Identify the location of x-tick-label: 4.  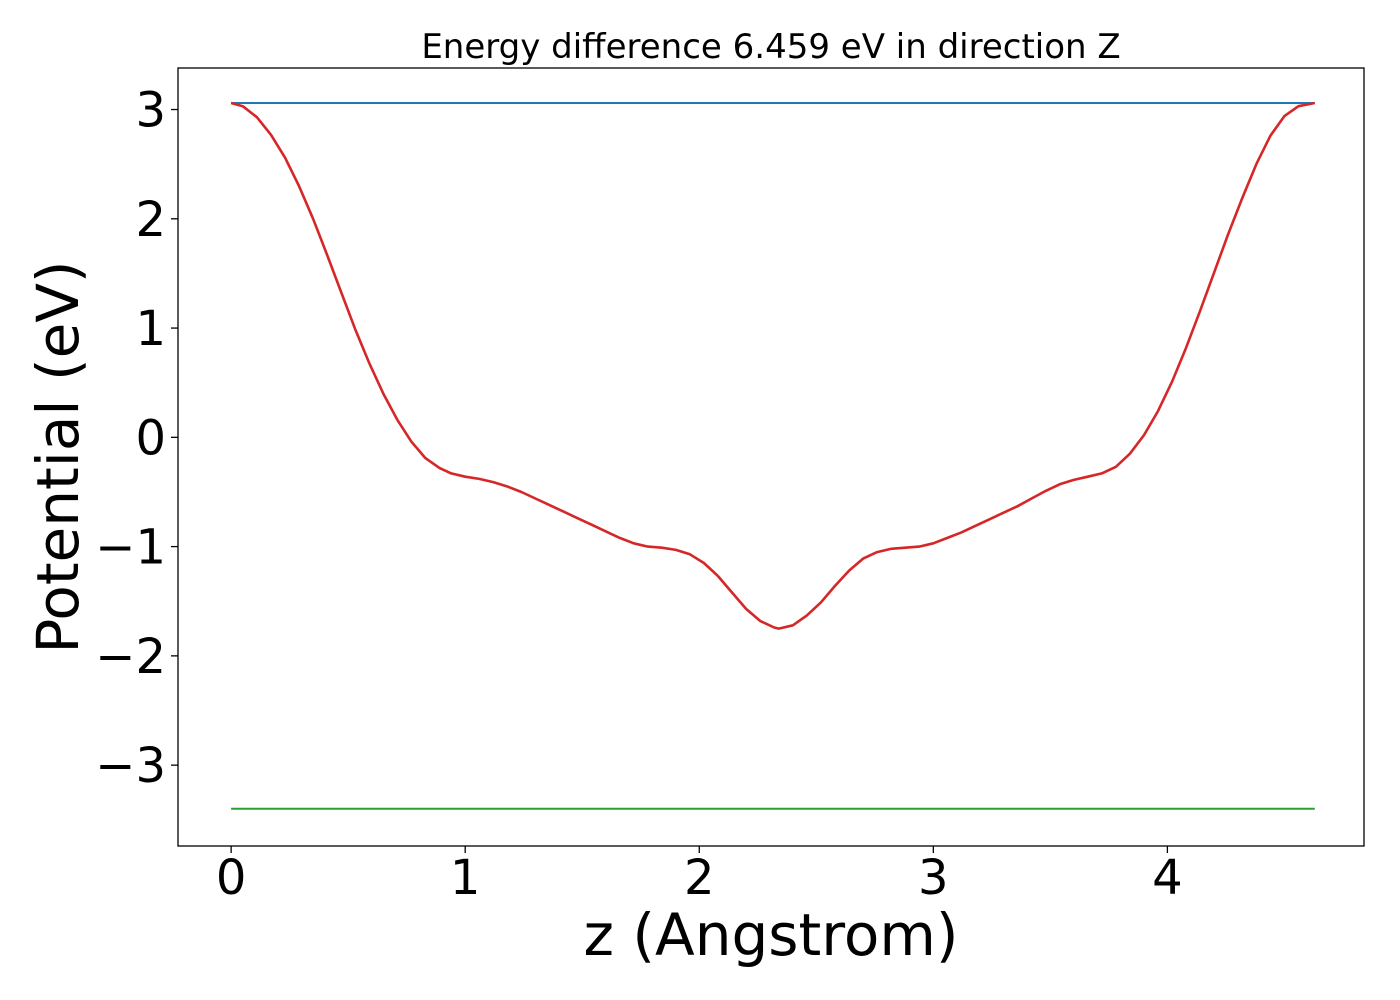
(1167, 878).